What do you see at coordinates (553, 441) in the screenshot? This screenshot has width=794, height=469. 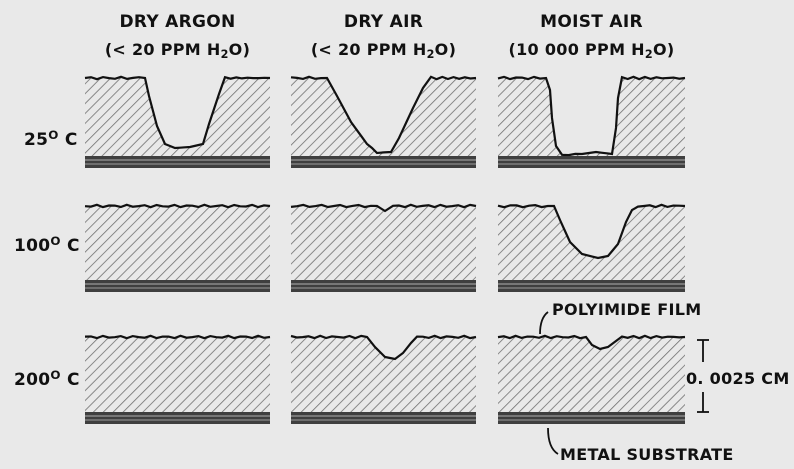 I see `substrate-leader-line` at bounding box center [553, 441].